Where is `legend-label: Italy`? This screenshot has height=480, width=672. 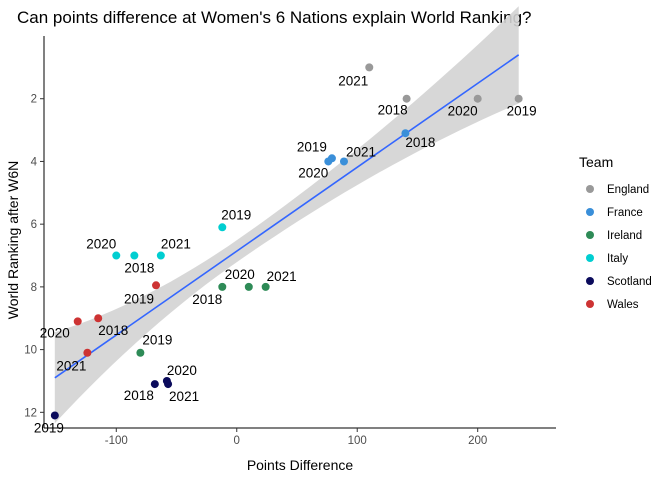
legend-label: Italy is located at coordinates (617, 259).